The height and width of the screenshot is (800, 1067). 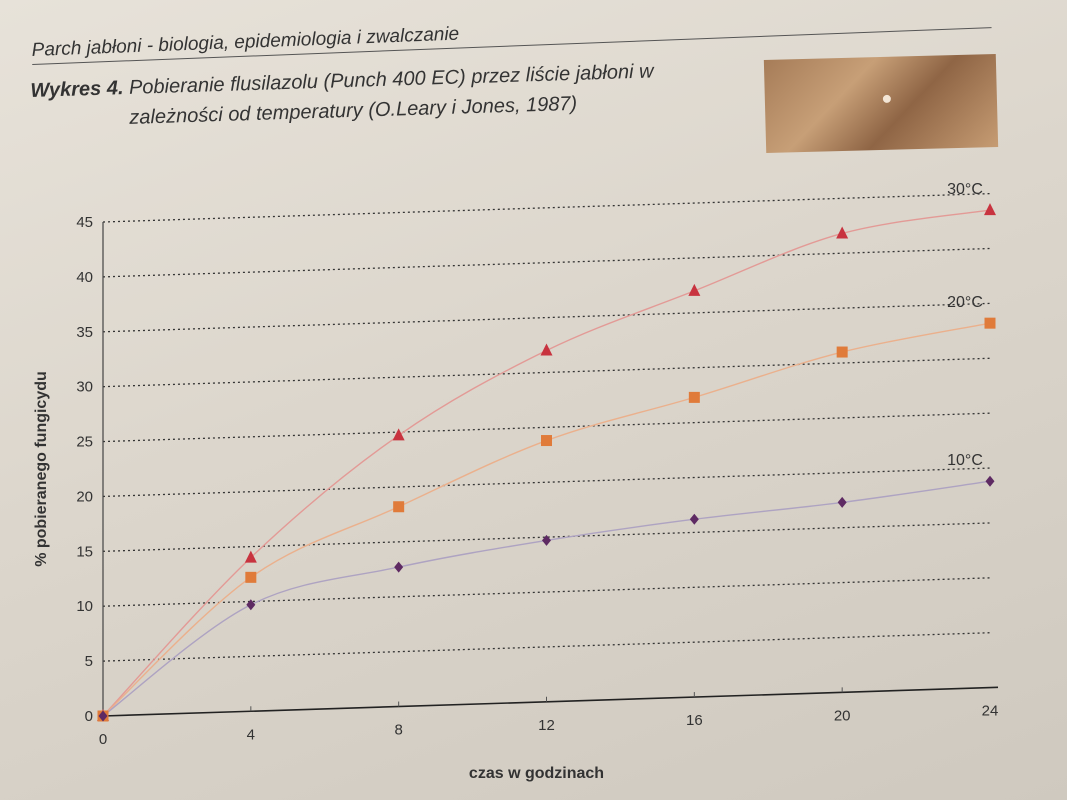 I want to click on x-tick-label: 0, so click(x=103, y=739).